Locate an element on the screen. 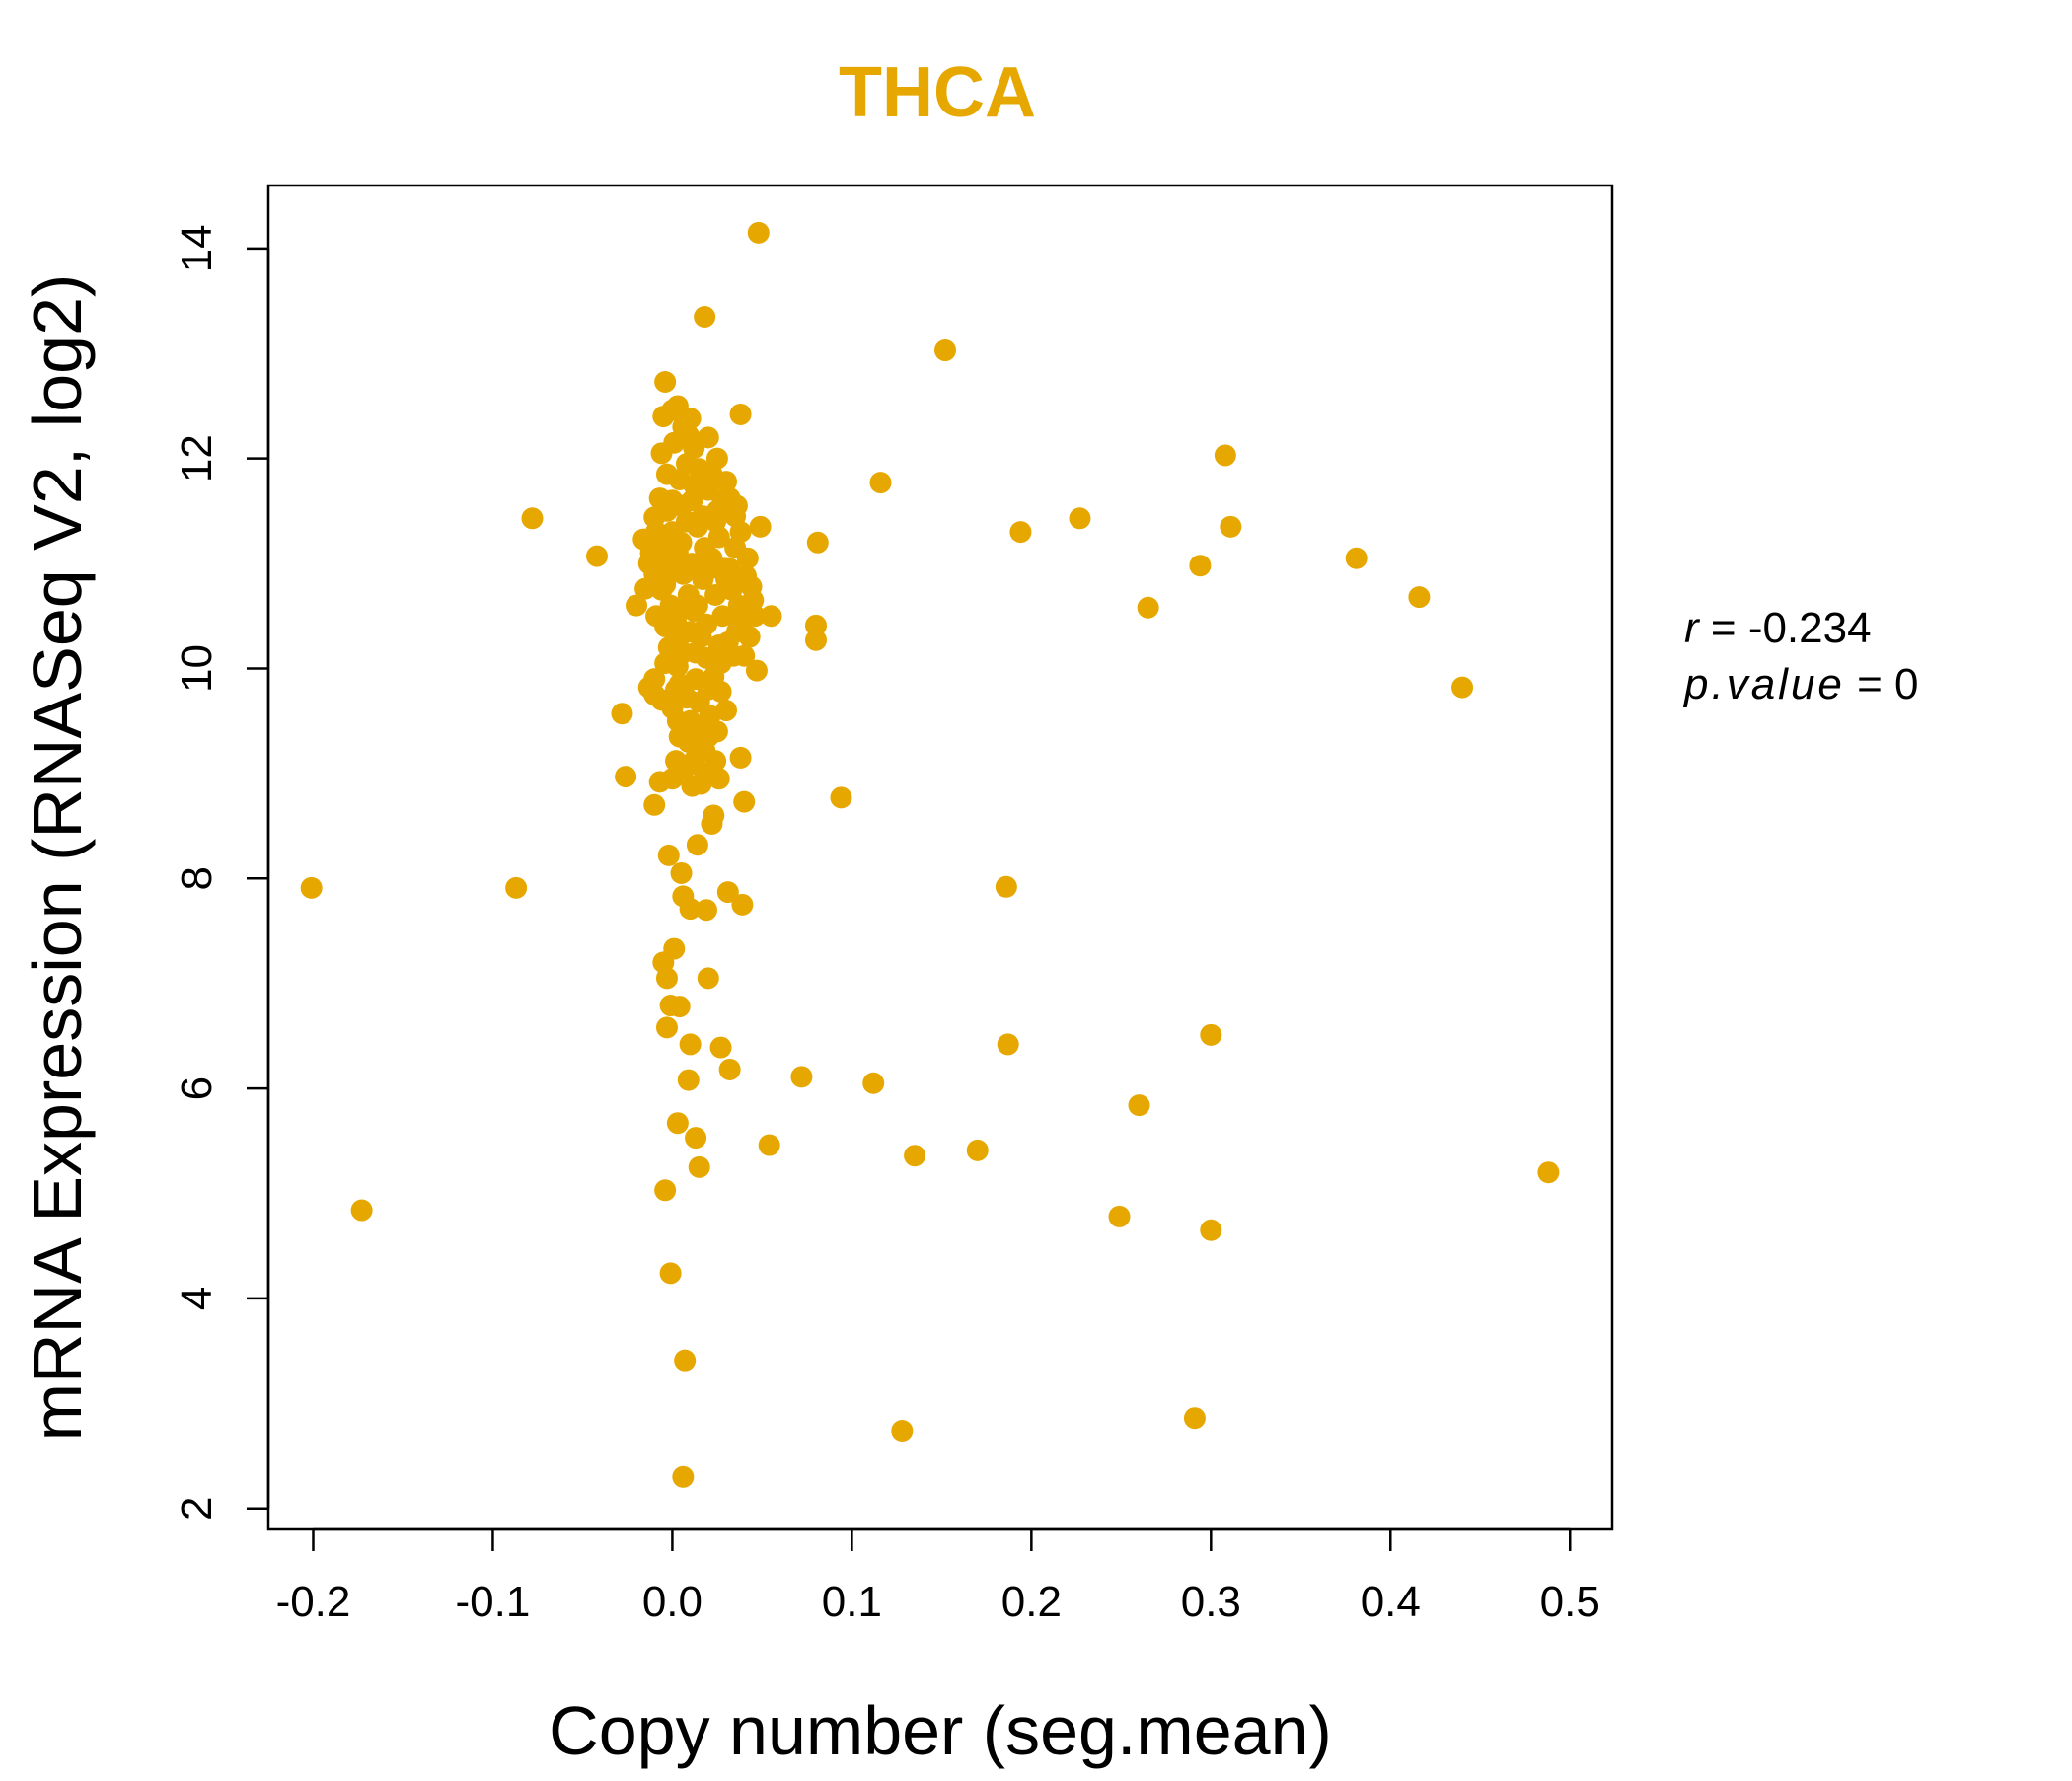 The image size is (2072, 1781). x-tick-label: 0.2 is located at coordinates (1031, 1602).